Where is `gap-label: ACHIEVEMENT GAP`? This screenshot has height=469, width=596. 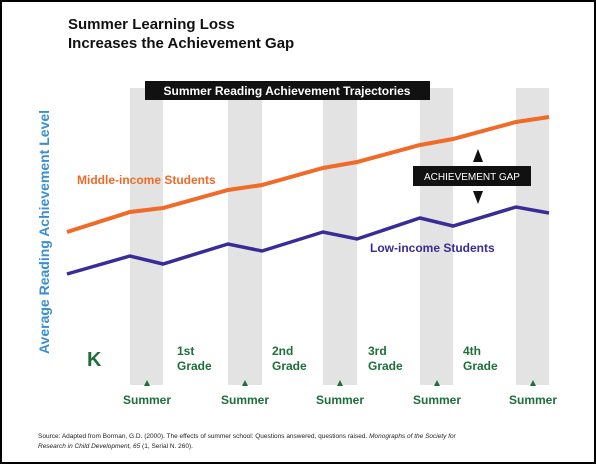
gap-label: ACHIEVEMENT GAP is located at coordinates (472, 177).